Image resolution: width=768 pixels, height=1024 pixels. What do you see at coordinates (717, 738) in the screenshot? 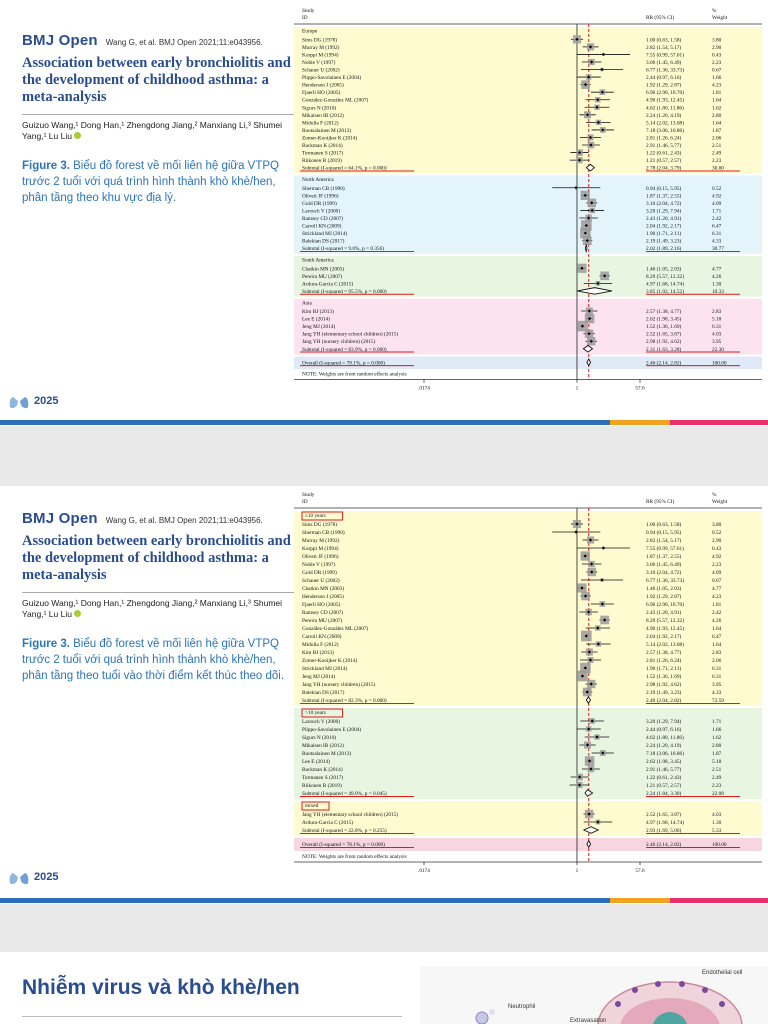
I see `study-weight: 1.62` at bounding box center [717, 738].